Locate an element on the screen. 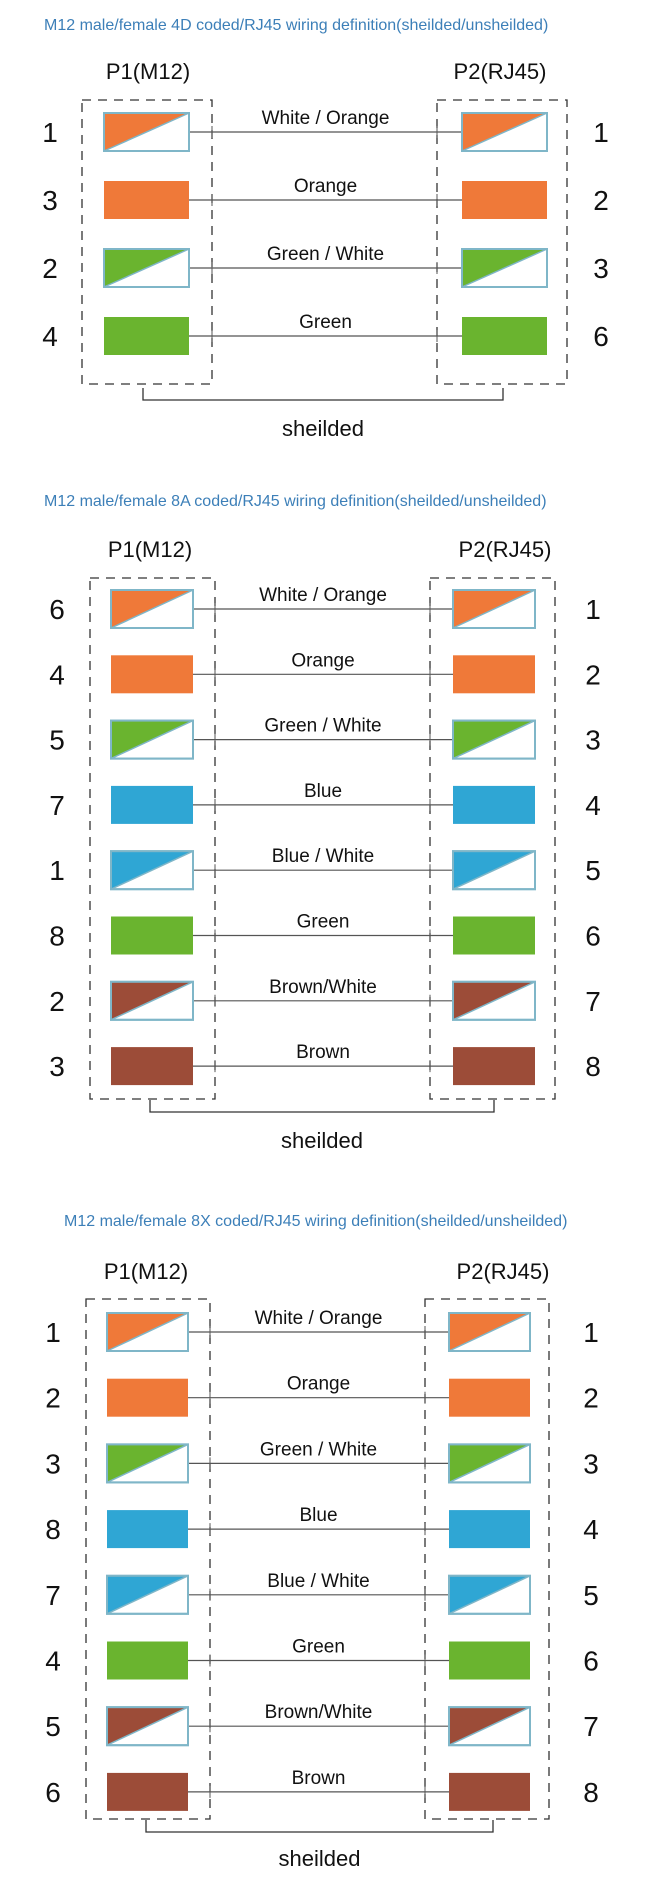 The height and width of the screenshot is (1896, 650). wire-label: Brown is located at coordinates (319, 1778).